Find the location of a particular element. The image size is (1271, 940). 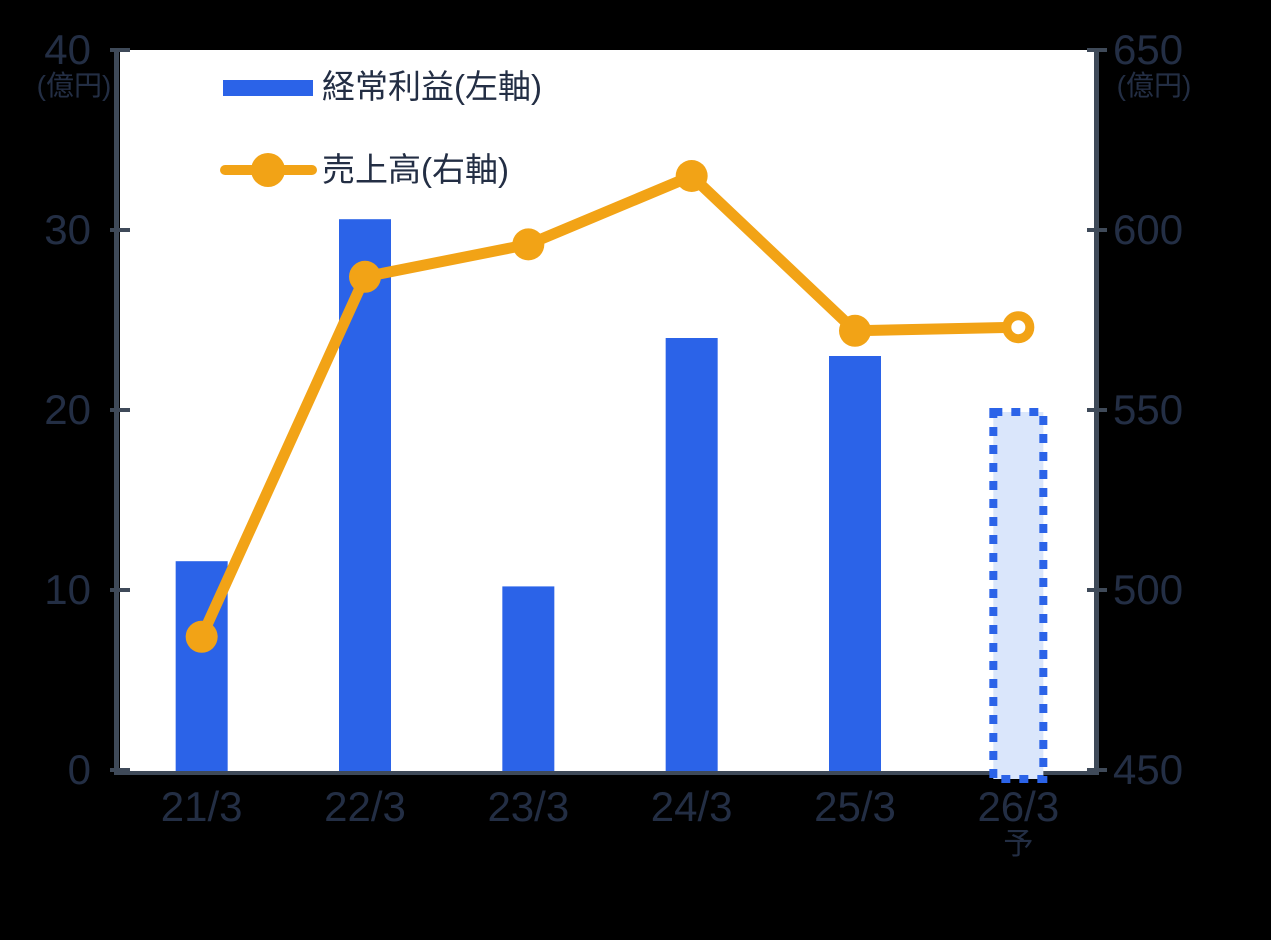

left-axis-line is located at coordinates (116, 412).